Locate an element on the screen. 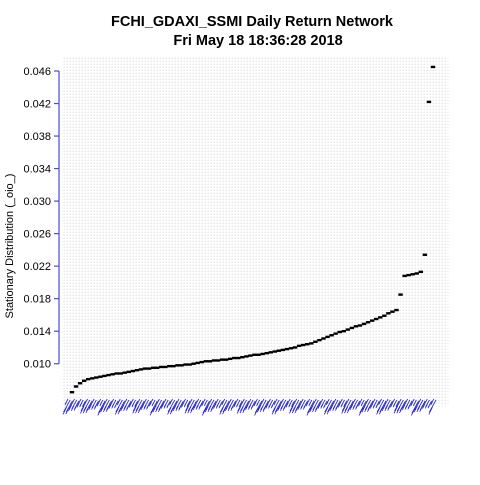 The width and height of the screenshot is (480, 485). y-tick-label: 0.010 is located at coordinates (37, 365).